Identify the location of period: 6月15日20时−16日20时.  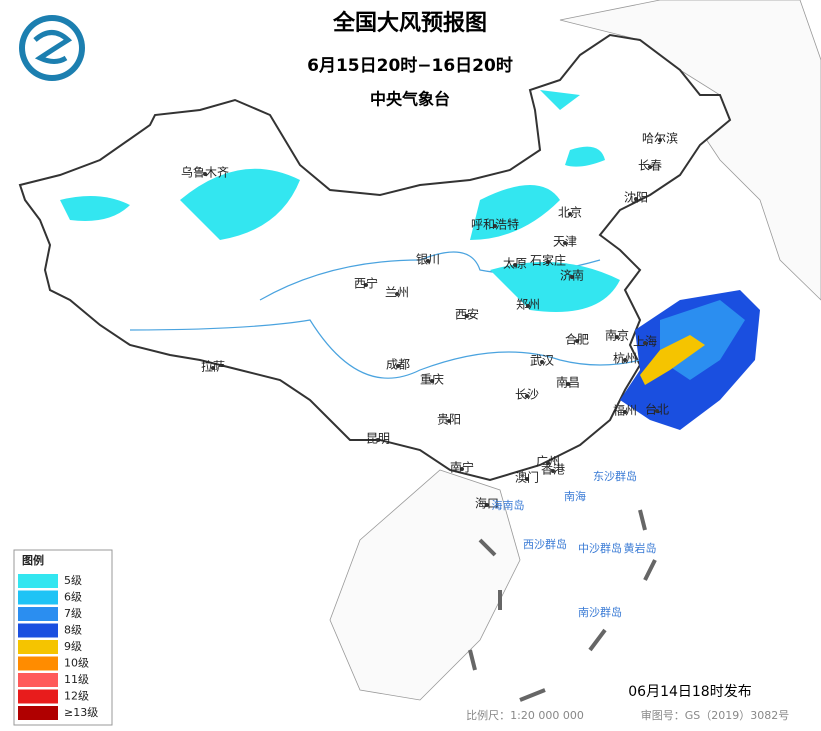
(410, 66).